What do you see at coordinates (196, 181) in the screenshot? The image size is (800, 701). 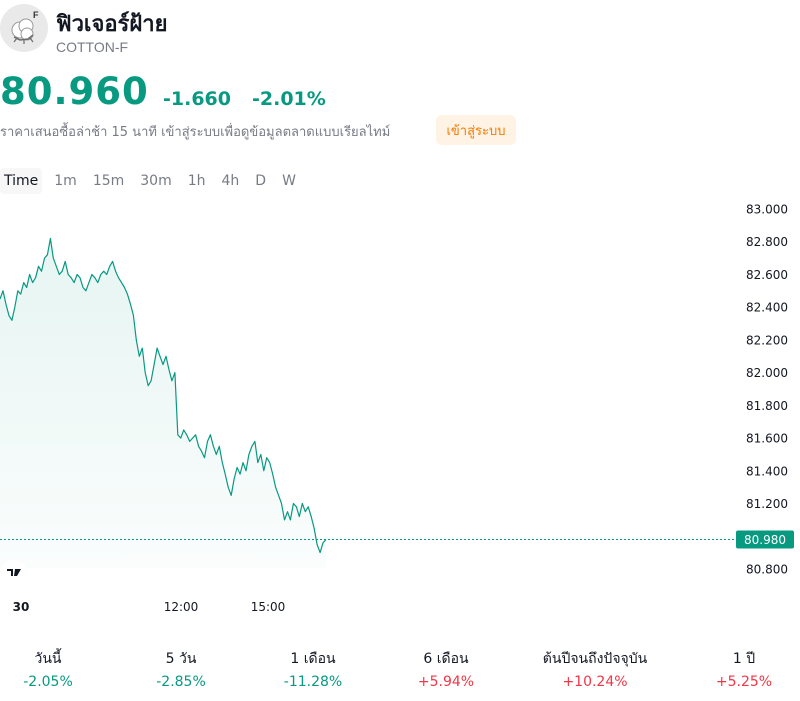 I see `tab-1h: 1h` at bounding box center [196, 181].